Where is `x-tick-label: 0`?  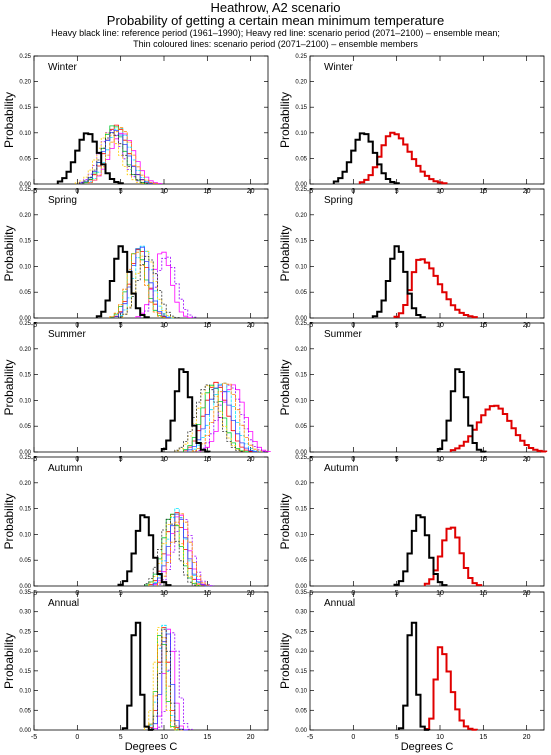 x-tick-label: 0 is located at coordinates (353, 737).